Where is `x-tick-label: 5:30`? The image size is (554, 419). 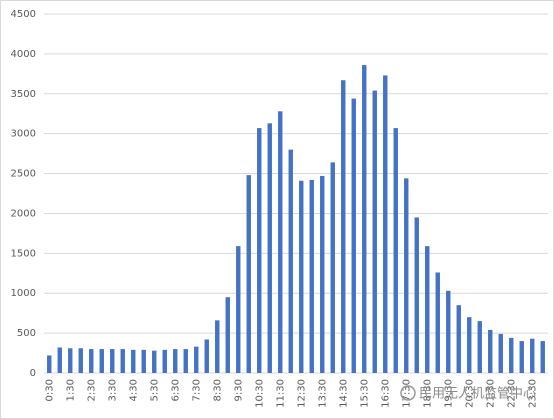 x-tick-label: 5:30 is located at coordinates (154, 390).